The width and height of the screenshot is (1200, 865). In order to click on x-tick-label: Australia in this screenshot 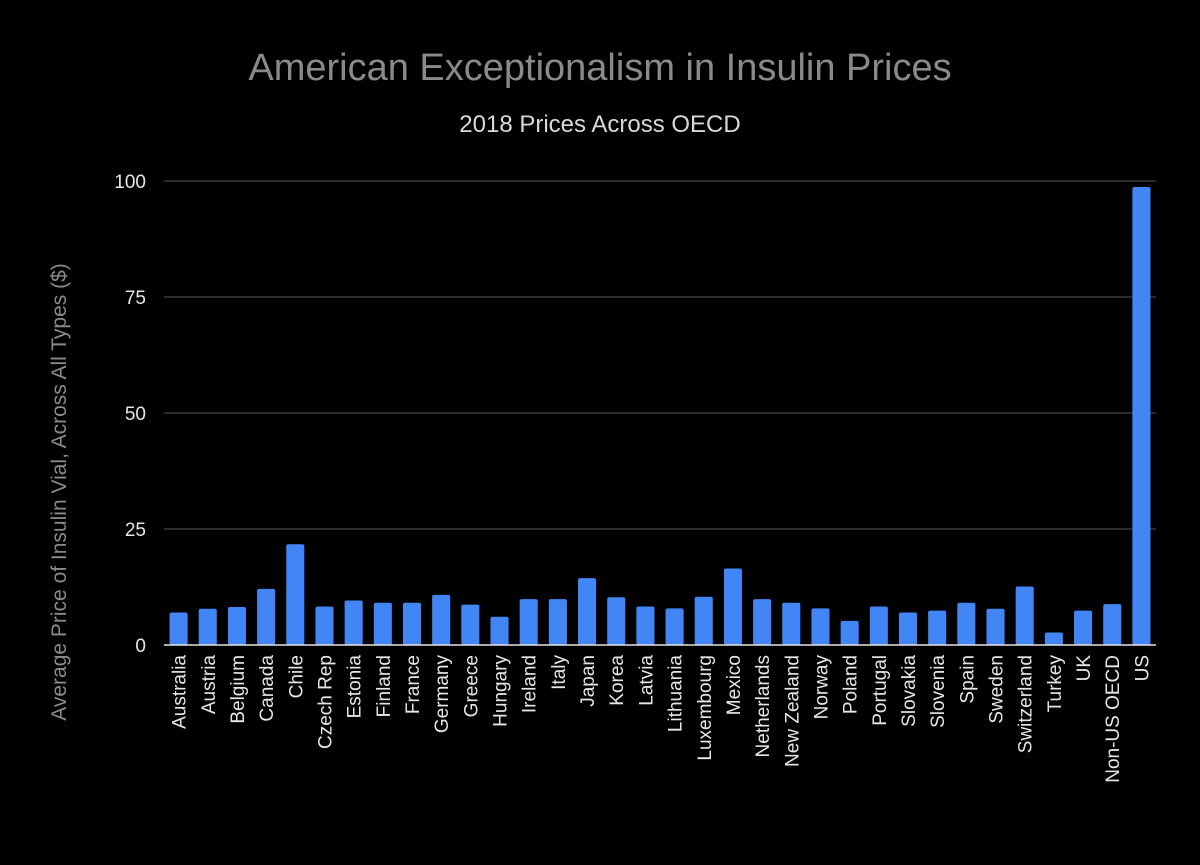, I will do `click(180, 692)`.